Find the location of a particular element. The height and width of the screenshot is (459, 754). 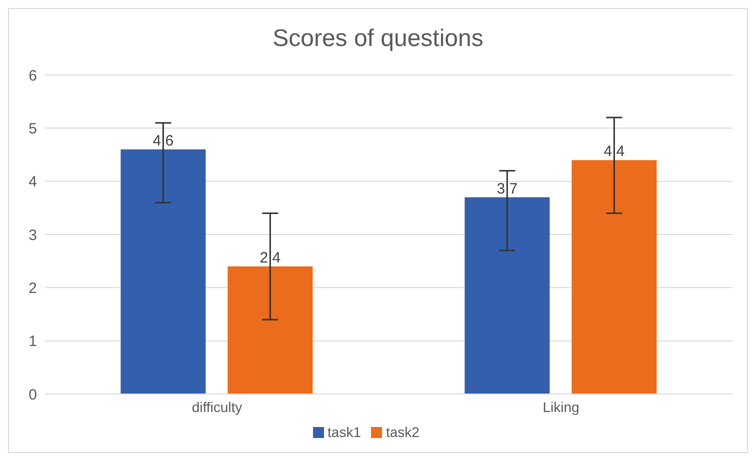

y-tick-label: 4 is located at coordinates (32, 182).